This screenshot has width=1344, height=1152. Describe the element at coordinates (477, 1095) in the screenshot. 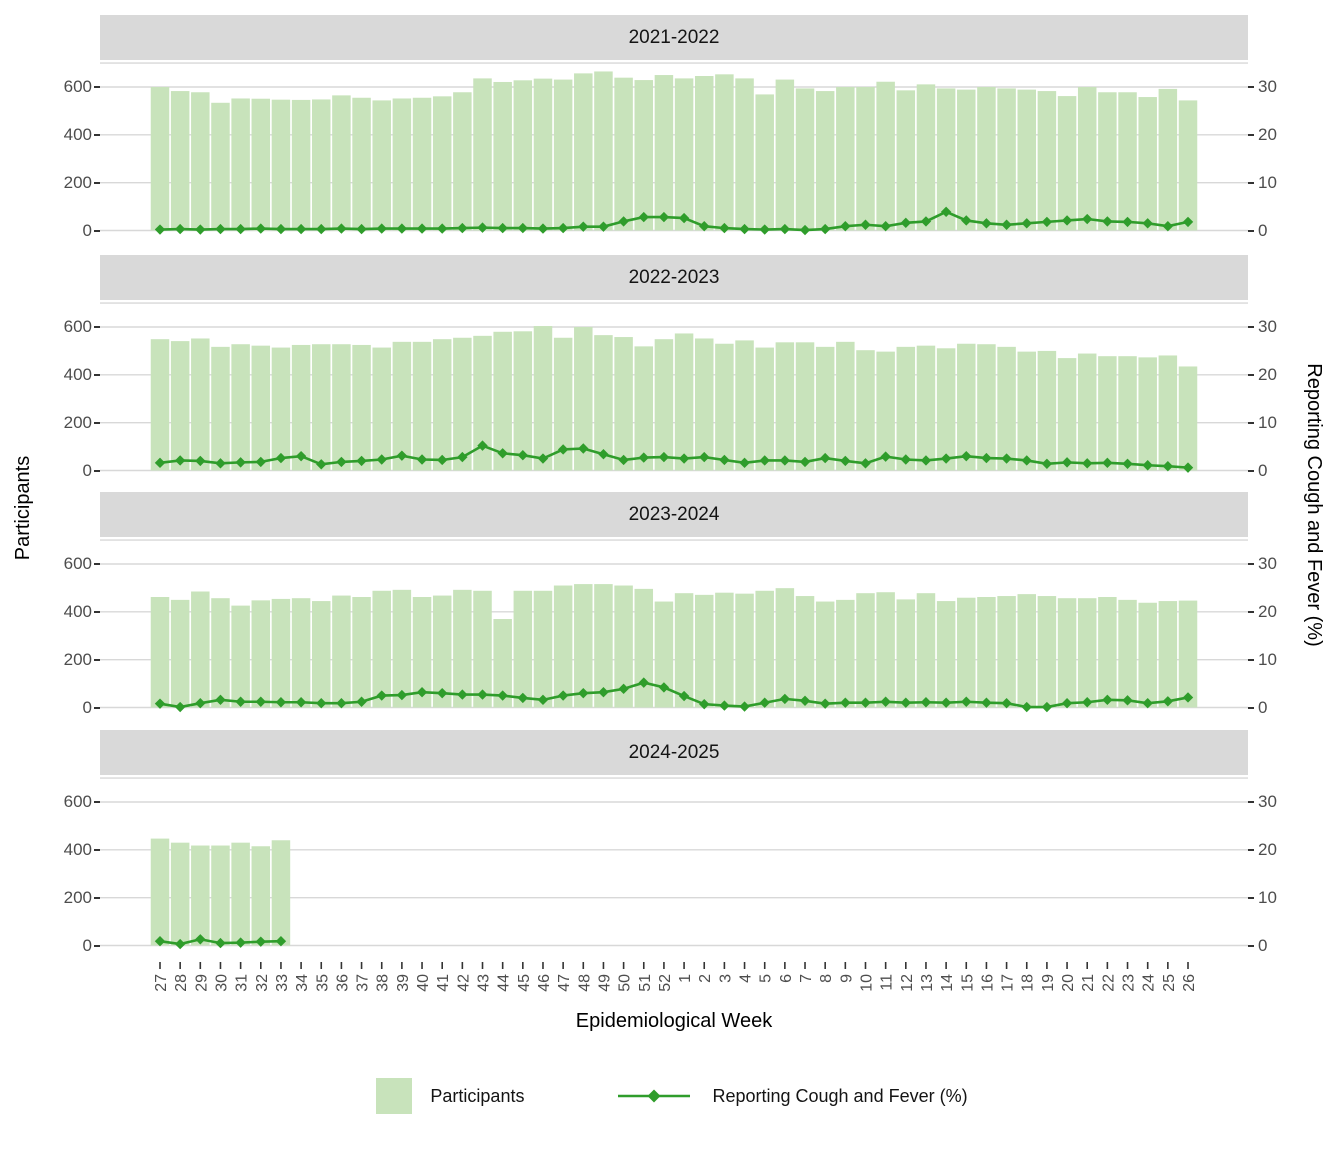

I see `legend-participants-label: Participants` at that location.